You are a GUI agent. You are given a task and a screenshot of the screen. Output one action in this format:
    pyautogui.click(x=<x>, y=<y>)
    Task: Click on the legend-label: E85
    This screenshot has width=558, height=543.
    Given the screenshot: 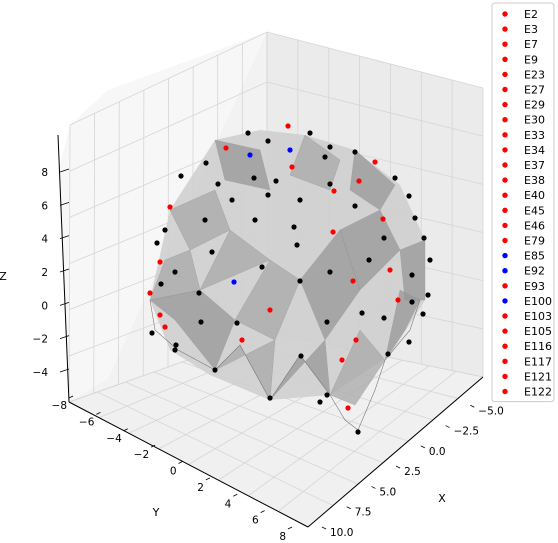 What is the action you would take?
    pyautogui.click(x=534, y=256)
    